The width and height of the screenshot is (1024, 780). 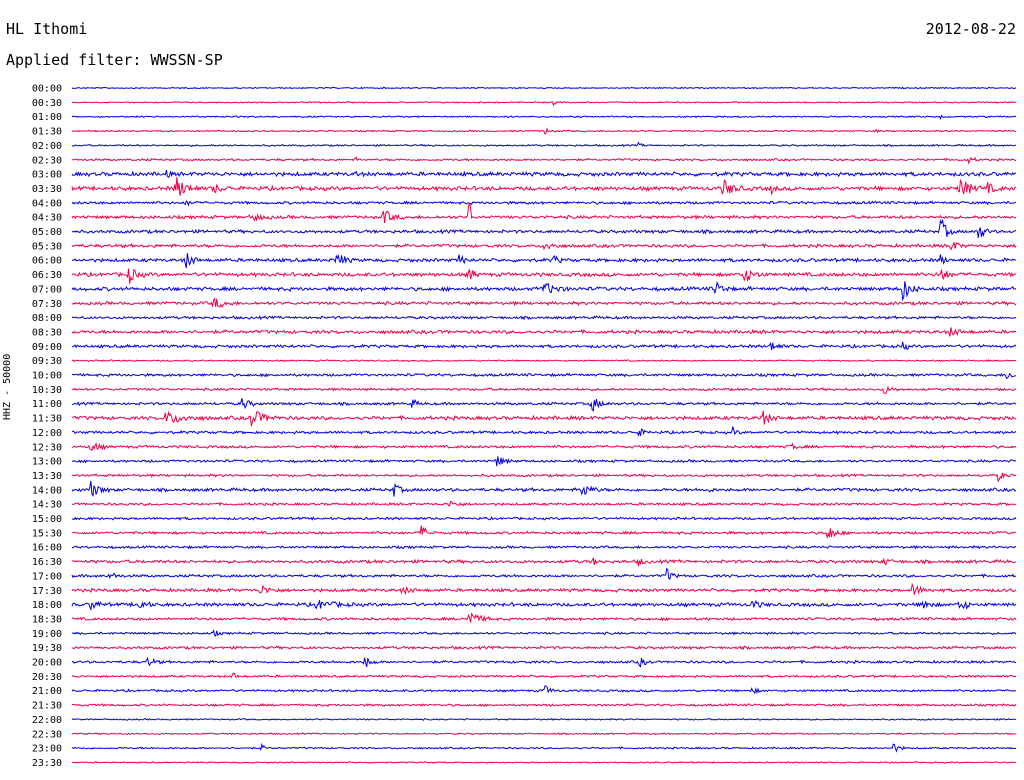 I want to click on time-tick-label: 13:00, so click(x=47, y=462).